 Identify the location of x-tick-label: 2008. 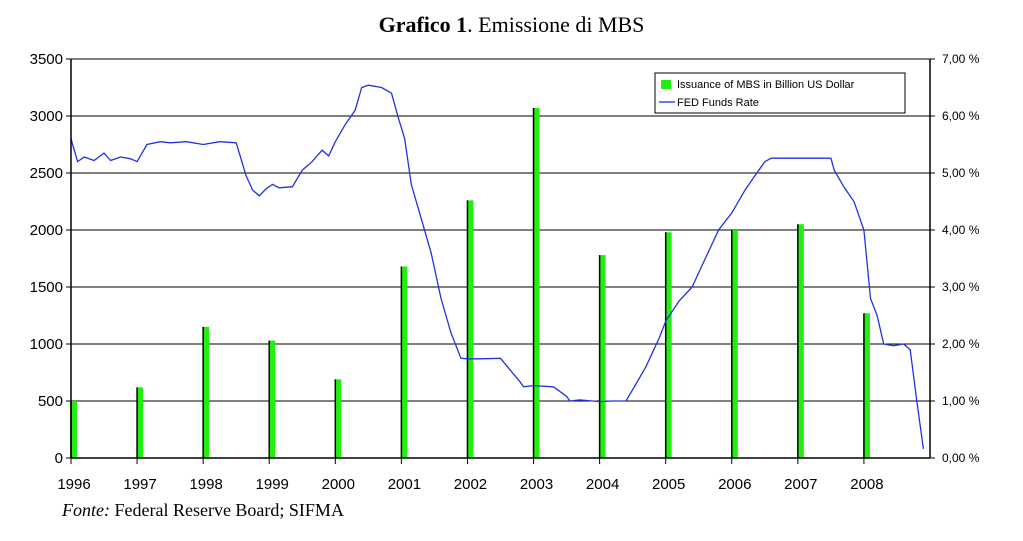
(866, 484).